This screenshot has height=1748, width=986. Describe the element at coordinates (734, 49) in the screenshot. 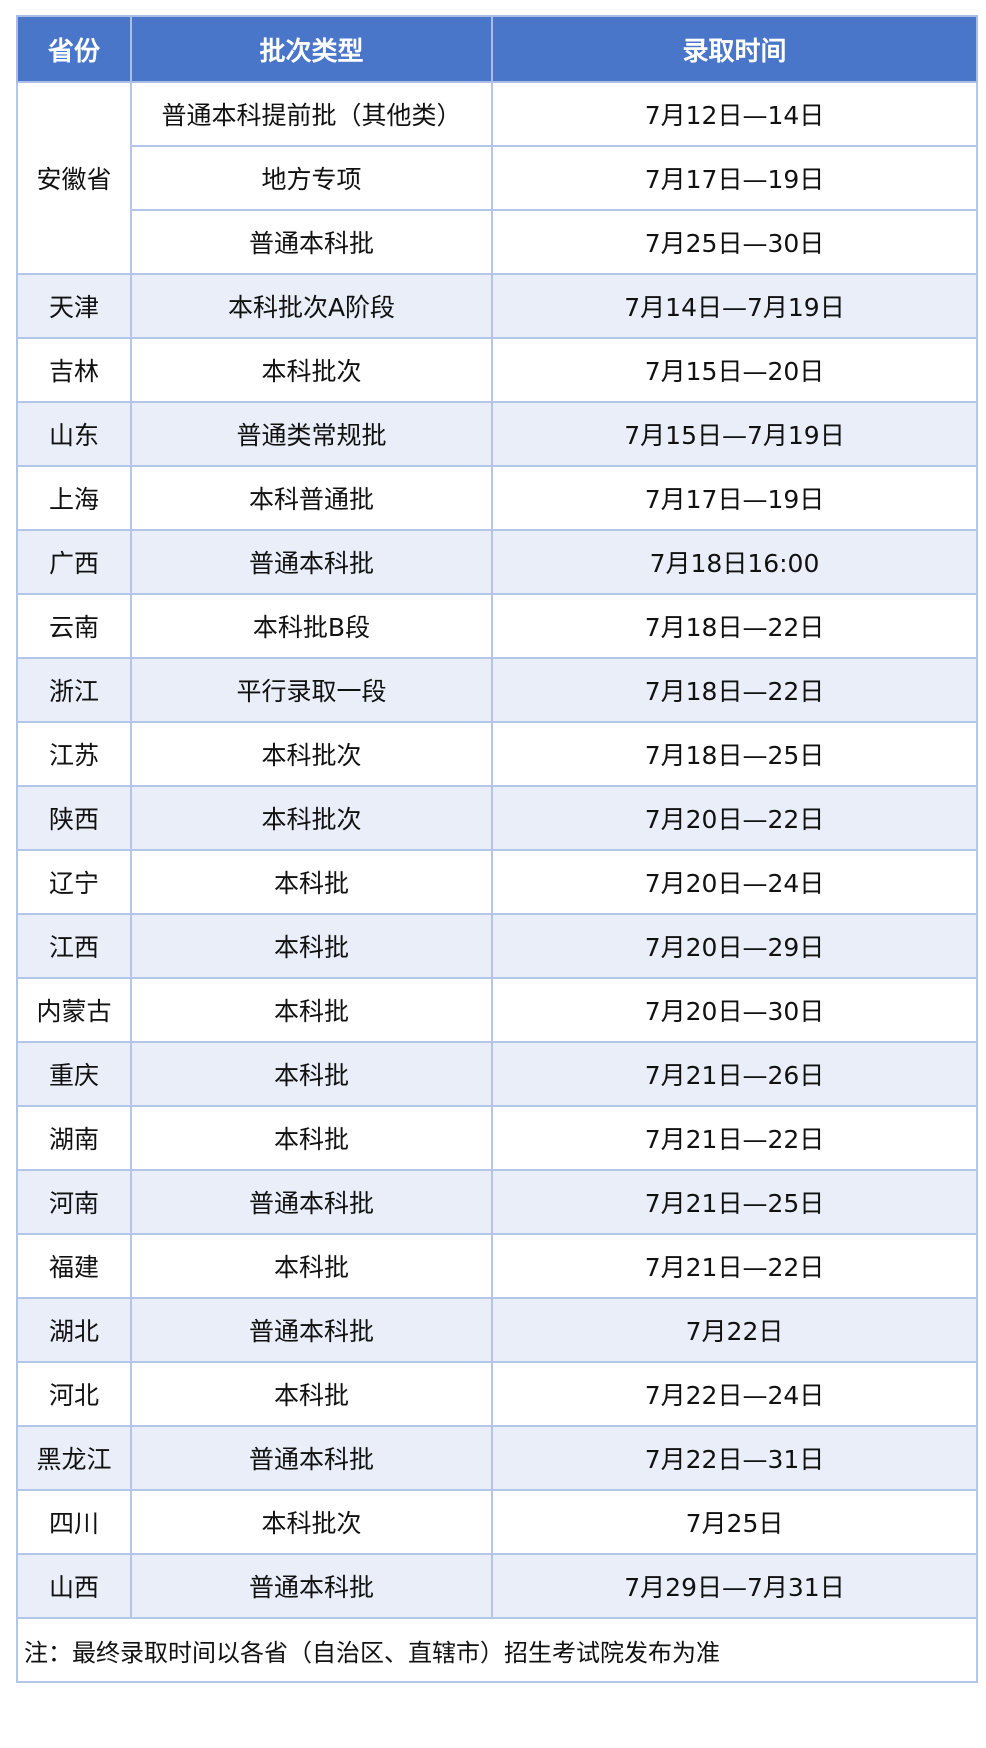

I see `header-time: 录取时间` at that location.